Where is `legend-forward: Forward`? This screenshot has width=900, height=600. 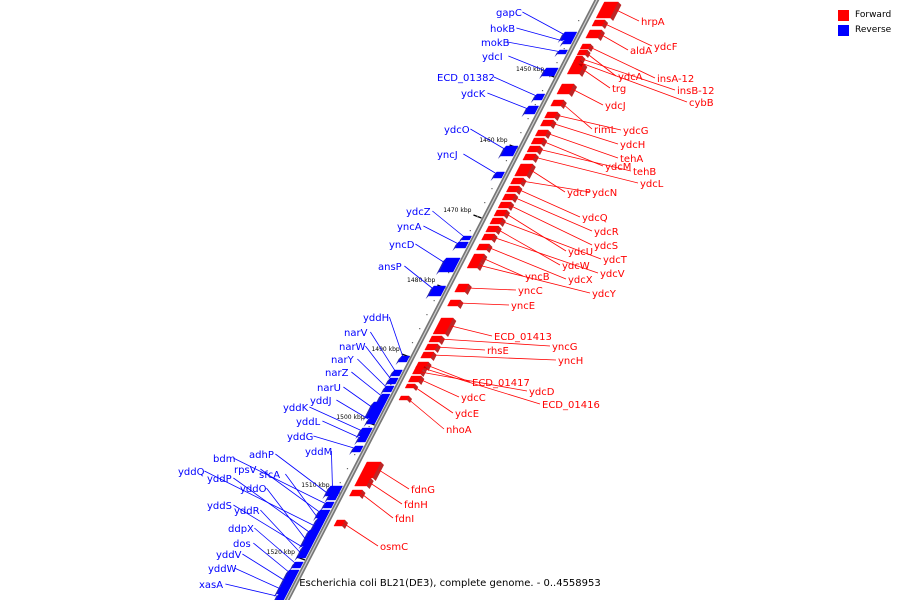
legend-forward: Forward is located at coordinates (864, 15).